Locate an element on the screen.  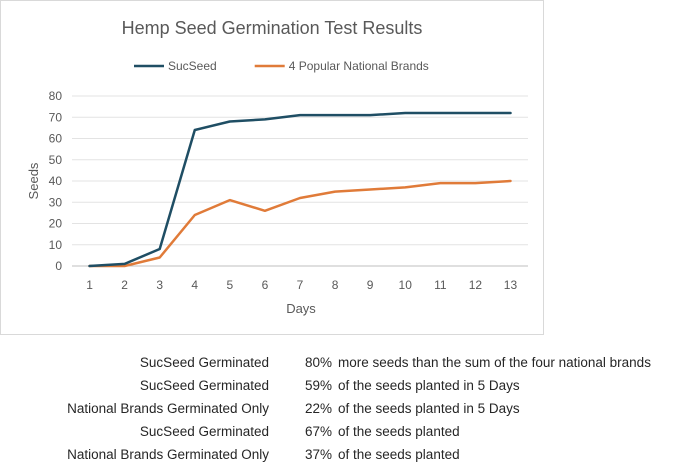
x-tick-label: 3 is located at coordinates (159, 285).